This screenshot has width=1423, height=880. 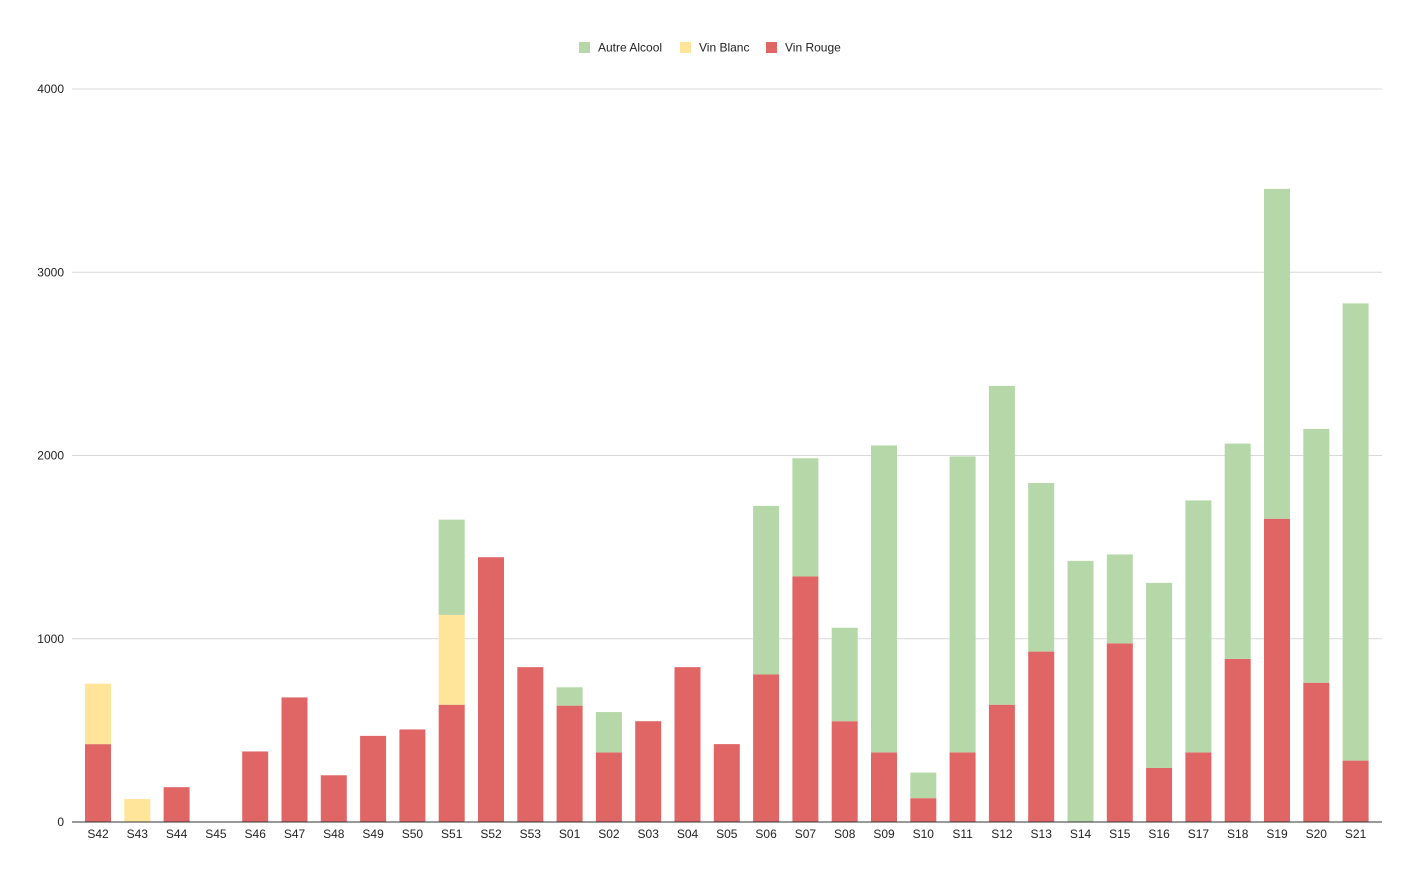 What do you see at coordinates (1277, 834) in the screenshot?
I see `x-tick-label: S19` at bounding box center [1277, 834].